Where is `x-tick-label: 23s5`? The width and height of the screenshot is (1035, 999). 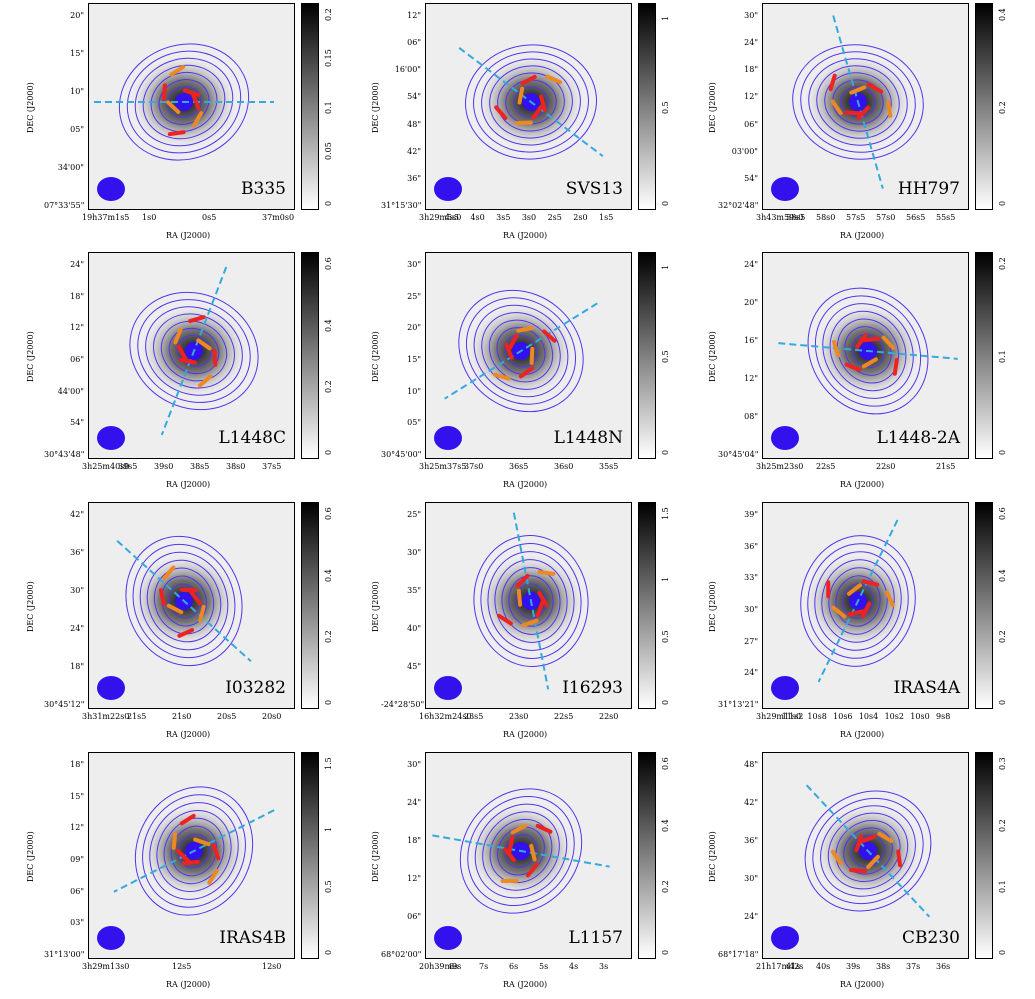
x-tick-label: 23s5 is located at coordinates (474, 716).